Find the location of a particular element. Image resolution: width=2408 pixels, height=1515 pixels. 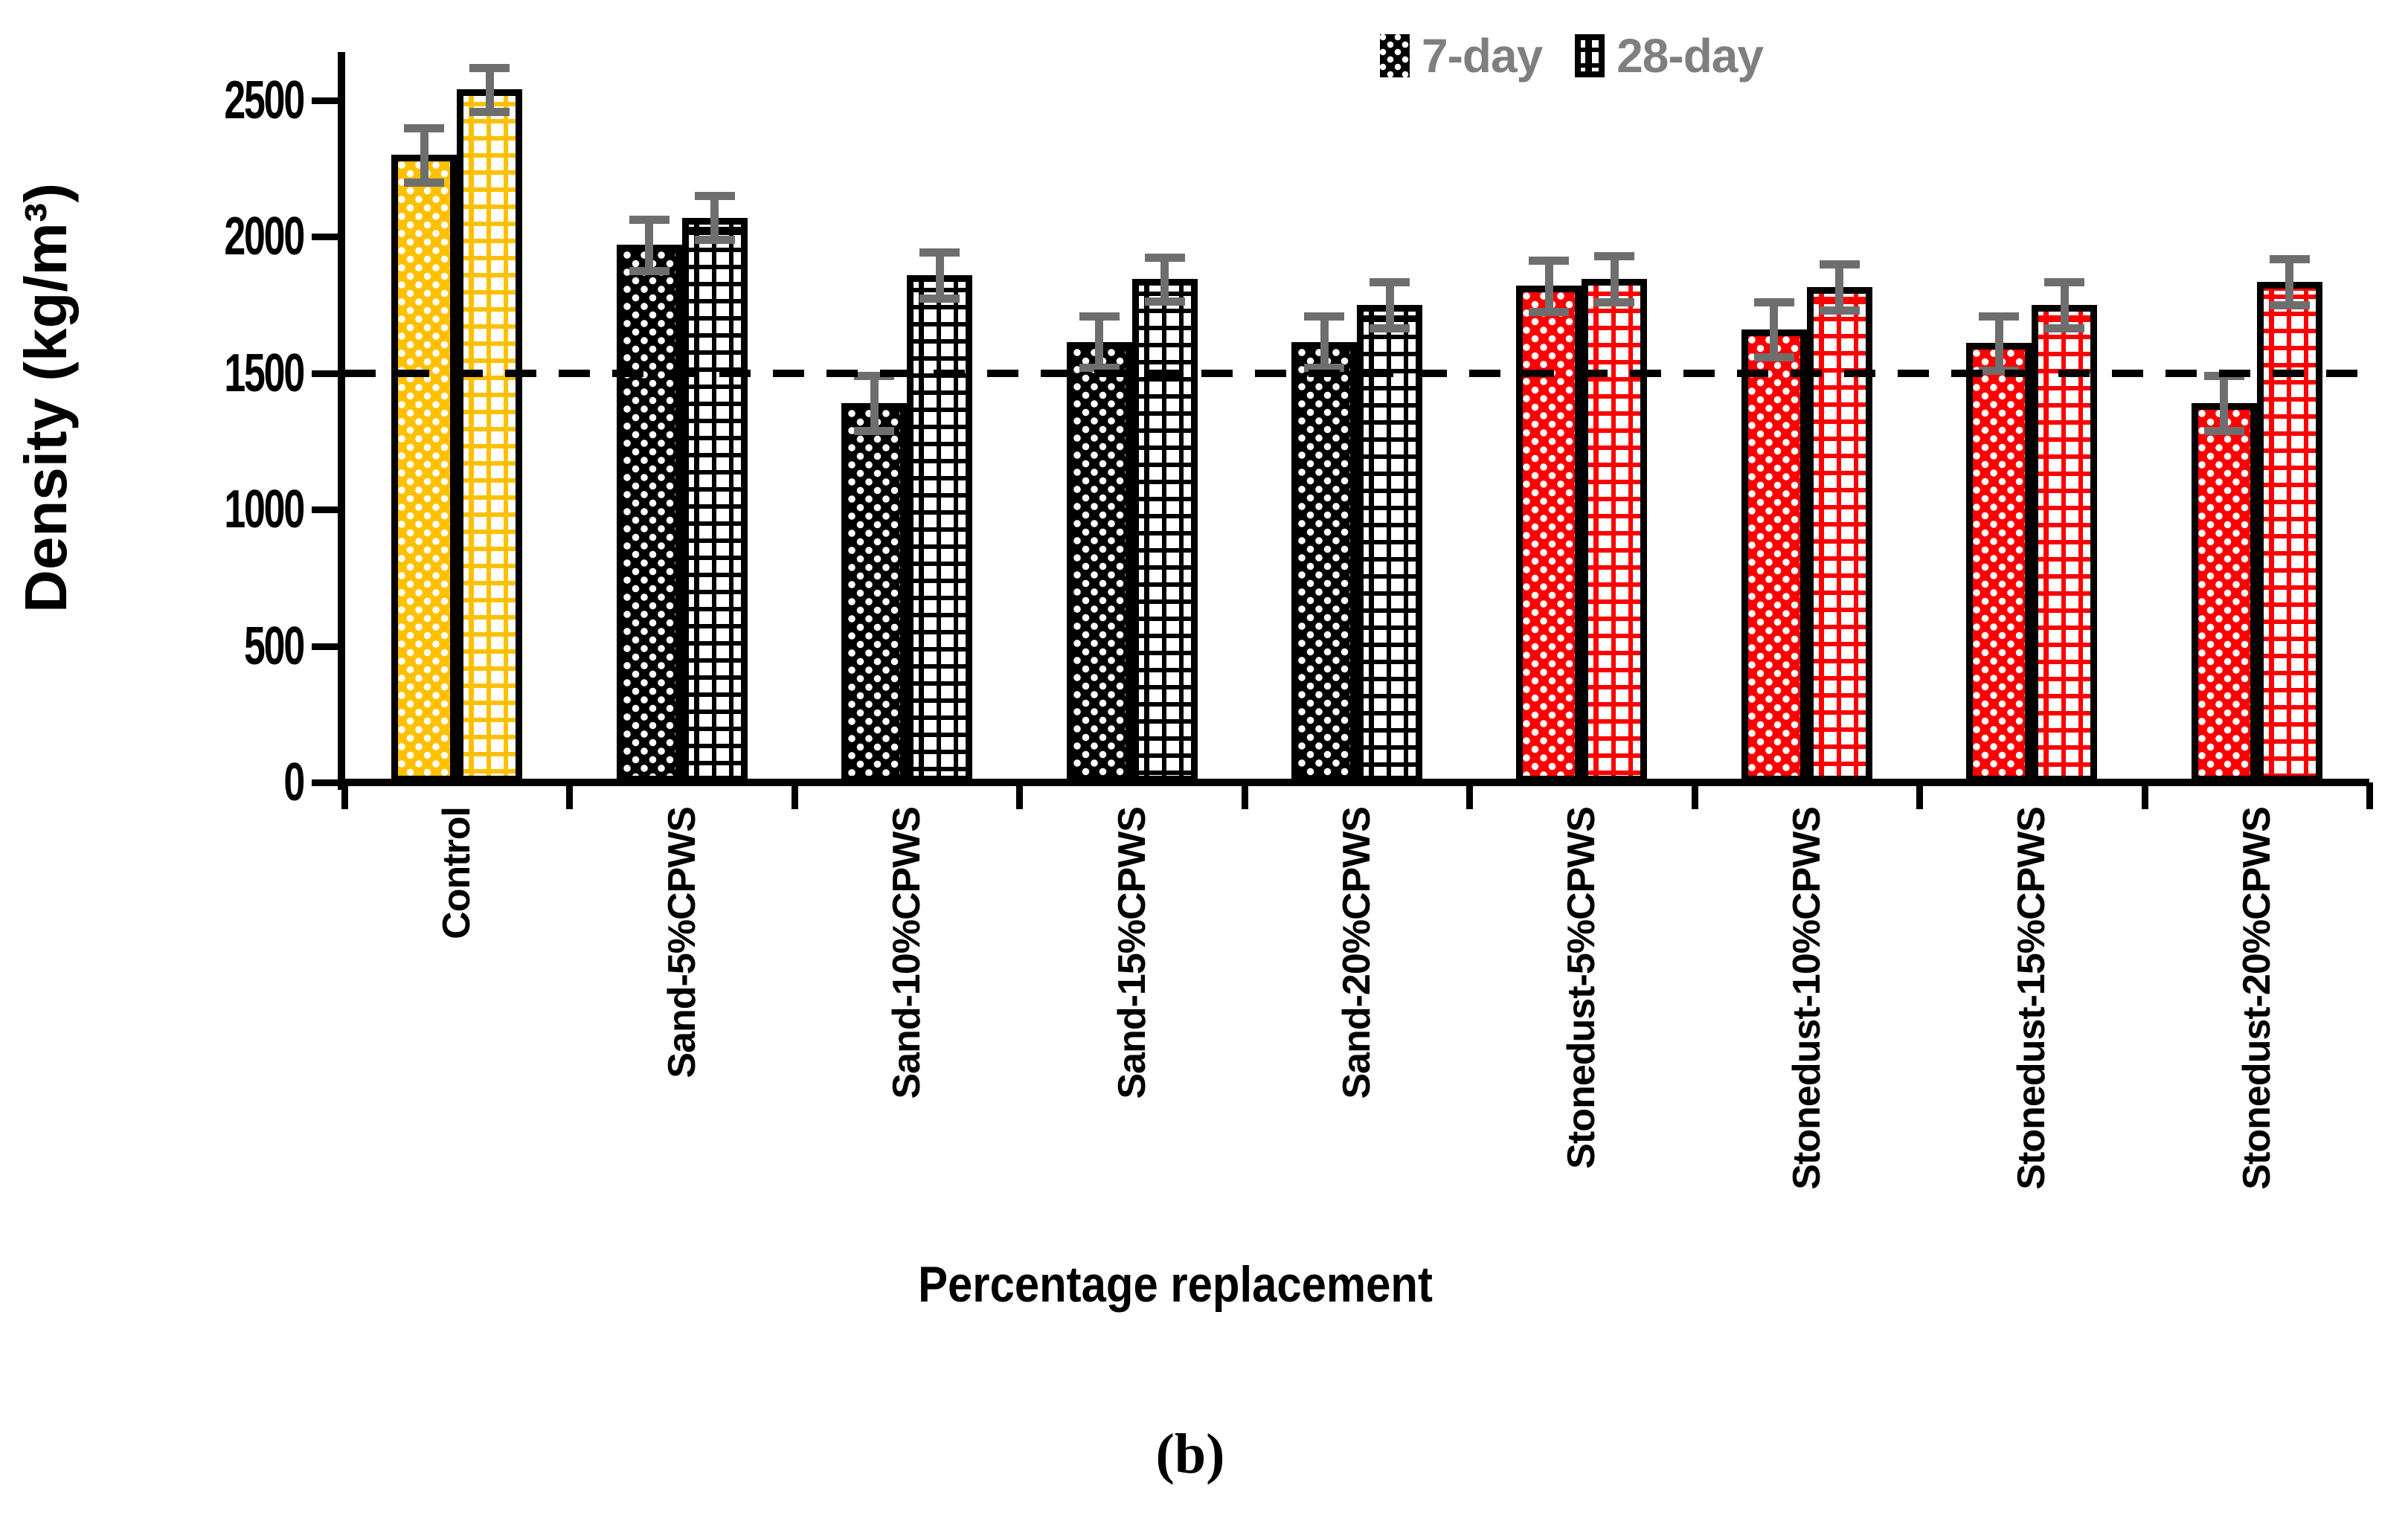

category-label-Sand-20%CPWS: Sand-20%CPWS is located at coordinates (1356, 1026).